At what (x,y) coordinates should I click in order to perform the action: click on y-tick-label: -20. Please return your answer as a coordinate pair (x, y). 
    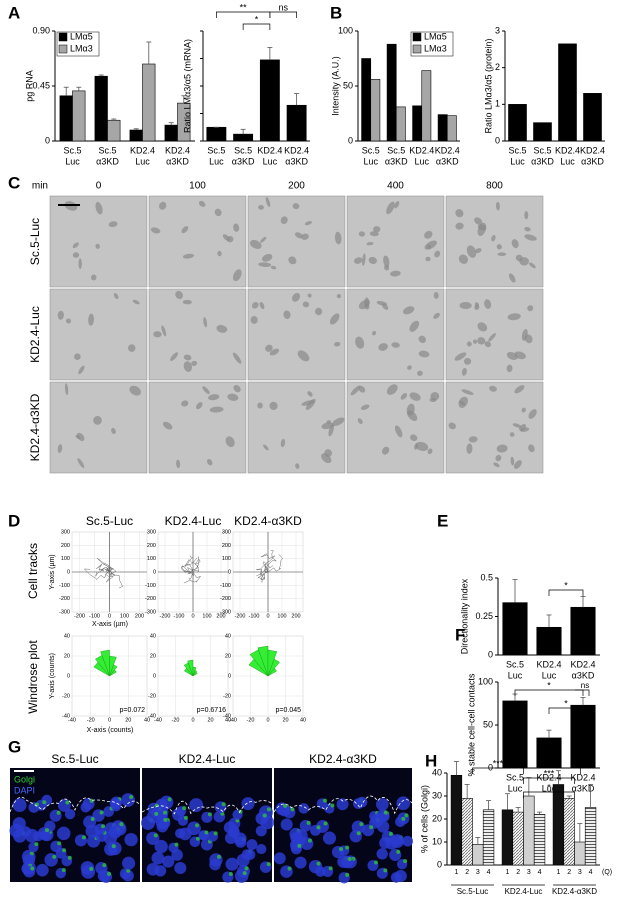
    Looking at the image, I should click on (66, 696).